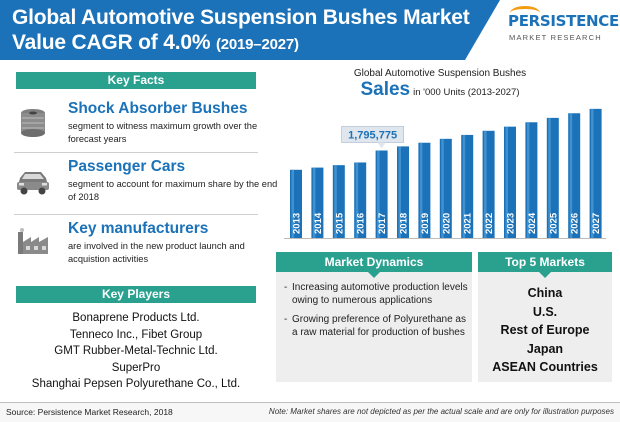 Image resolution: width=620 pixels, height=422 pixels. Describe the element at coordinates (136, 318) in the screenshot. I see `key-player: Bonaprene Products Ltd.` at that location.